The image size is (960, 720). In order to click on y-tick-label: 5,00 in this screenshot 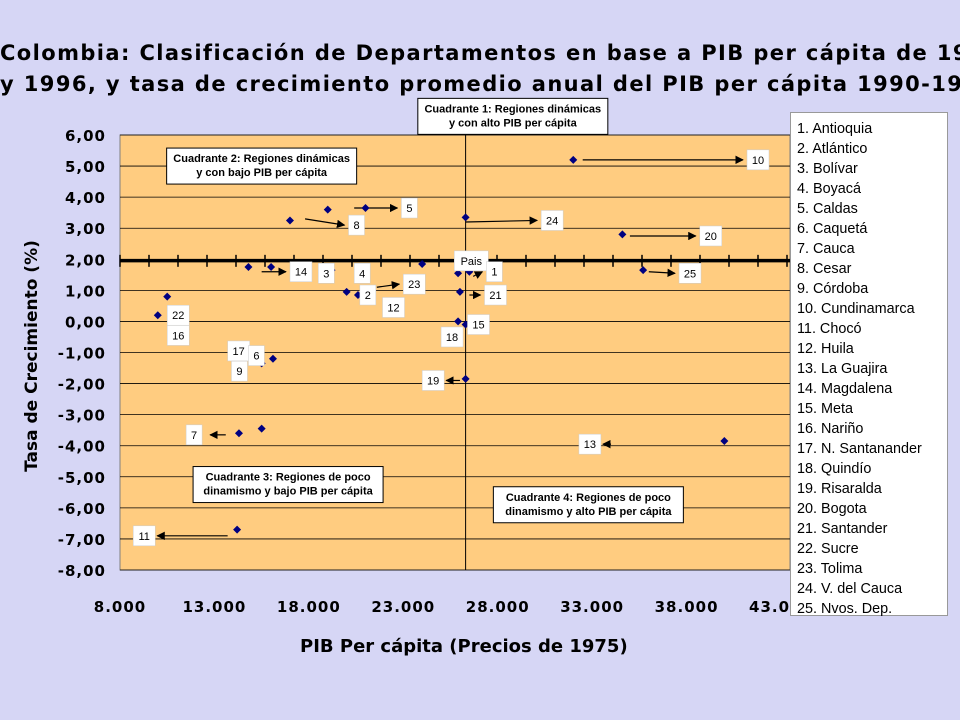, I will do `click(85, 167)`.